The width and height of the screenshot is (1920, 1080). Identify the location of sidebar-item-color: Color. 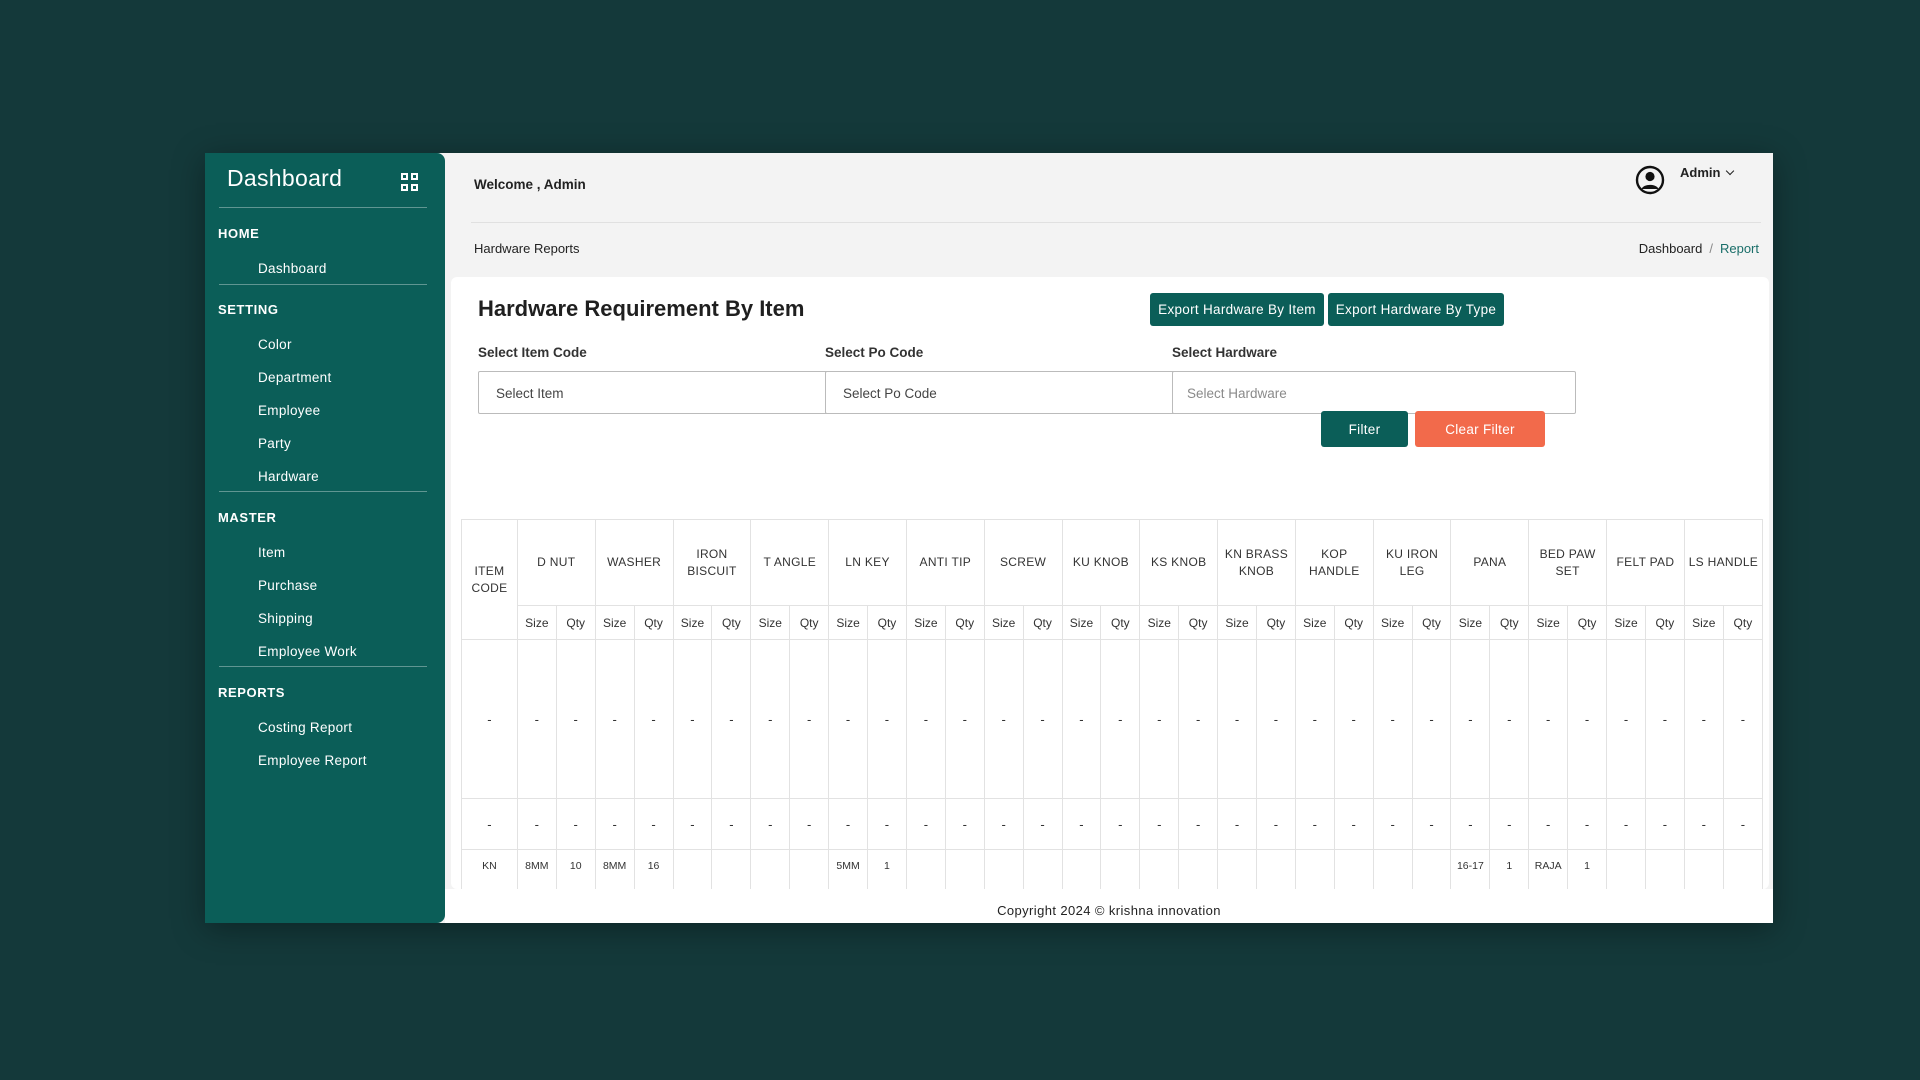
(275, 344).